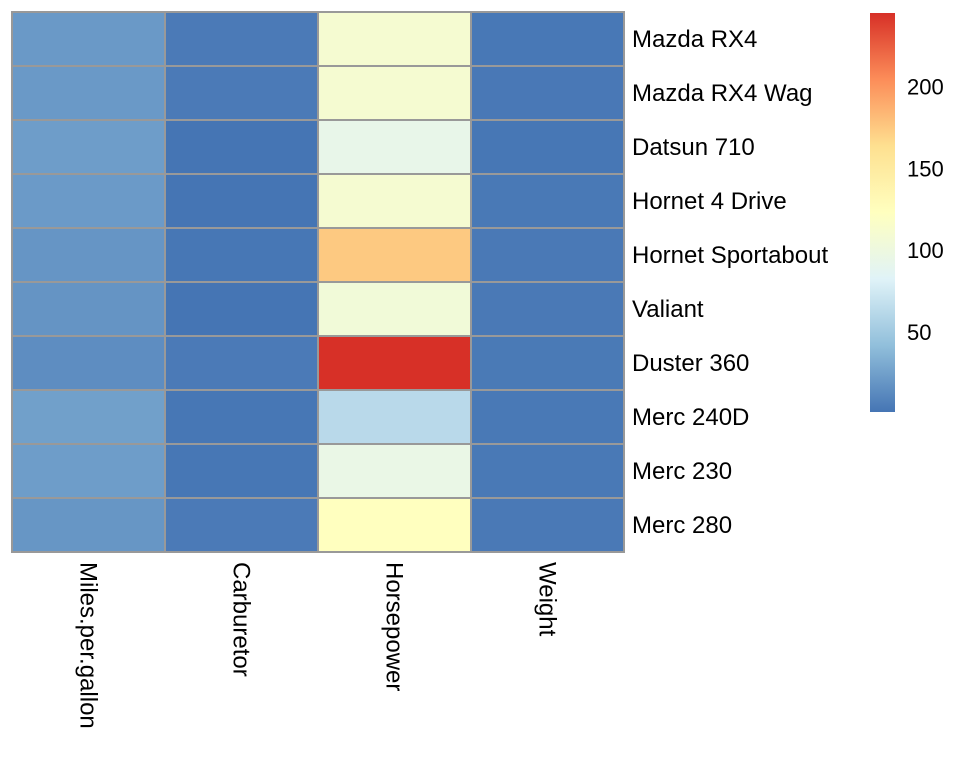 The height and width of the screenshot is (768, 960). I want to click on cell-mazda-rx4-weight, so click(547, 39).